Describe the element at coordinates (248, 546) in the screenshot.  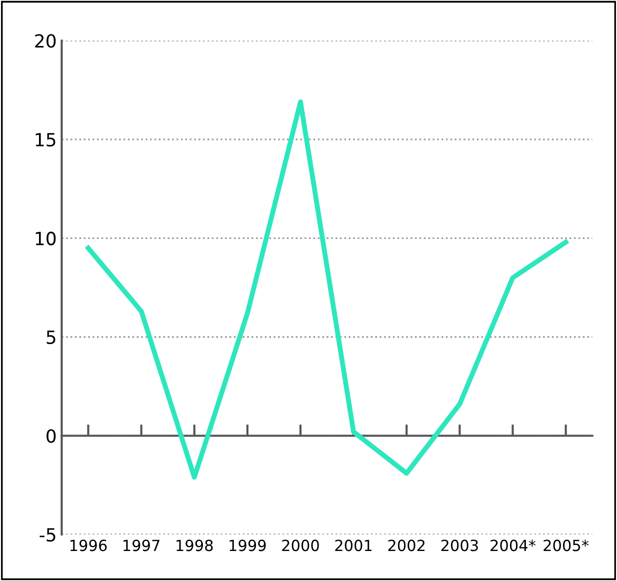
I see `x-tick-label: 1999` at that location.